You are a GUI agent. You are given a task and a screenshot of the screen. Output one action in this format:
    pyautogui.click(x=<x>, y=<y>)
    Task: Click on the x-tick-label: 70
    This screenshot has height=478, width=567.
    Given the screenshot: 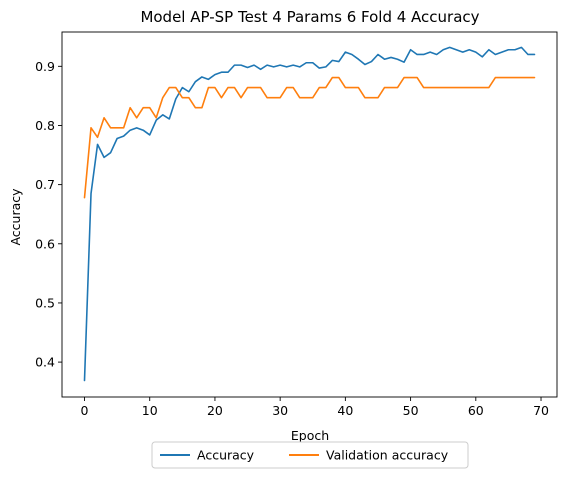 What is the action you would take?
    pyautogui.click(x=541, y=410)
    